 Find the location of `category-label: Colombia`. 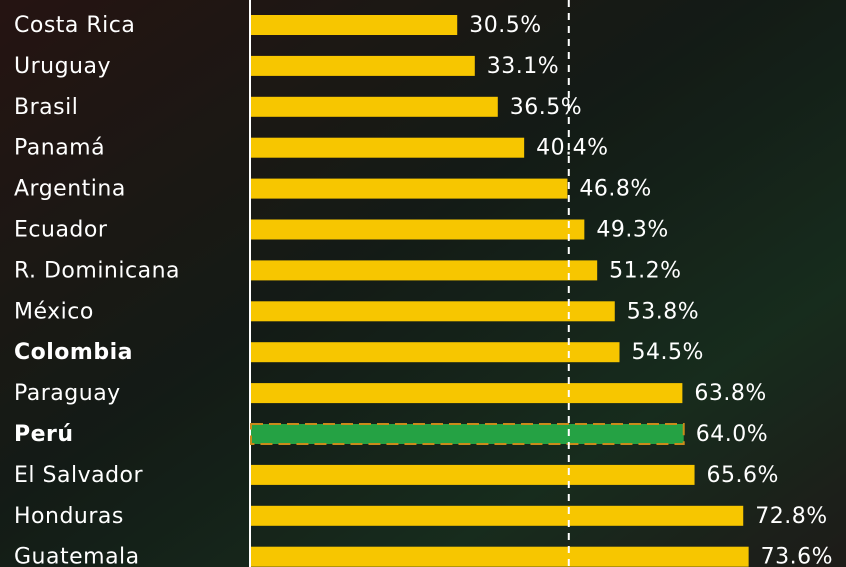

category-label: Colombia is located at coordinates (73, 352).